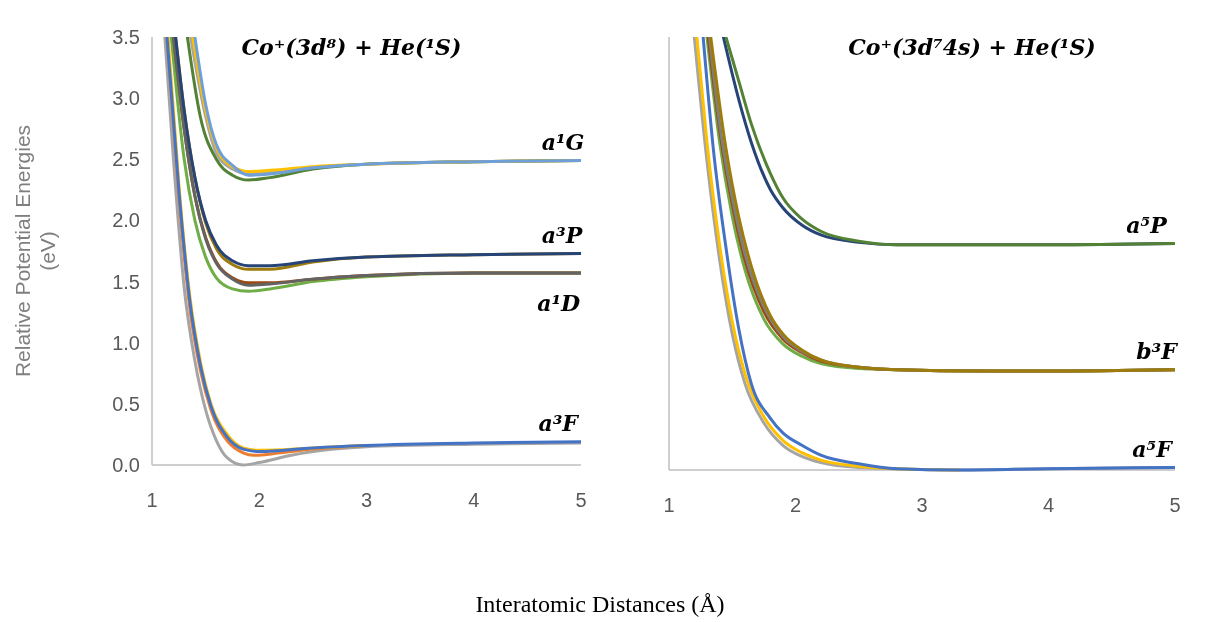  I want to click on y-tick-label: 2.0, so click(126, 220).